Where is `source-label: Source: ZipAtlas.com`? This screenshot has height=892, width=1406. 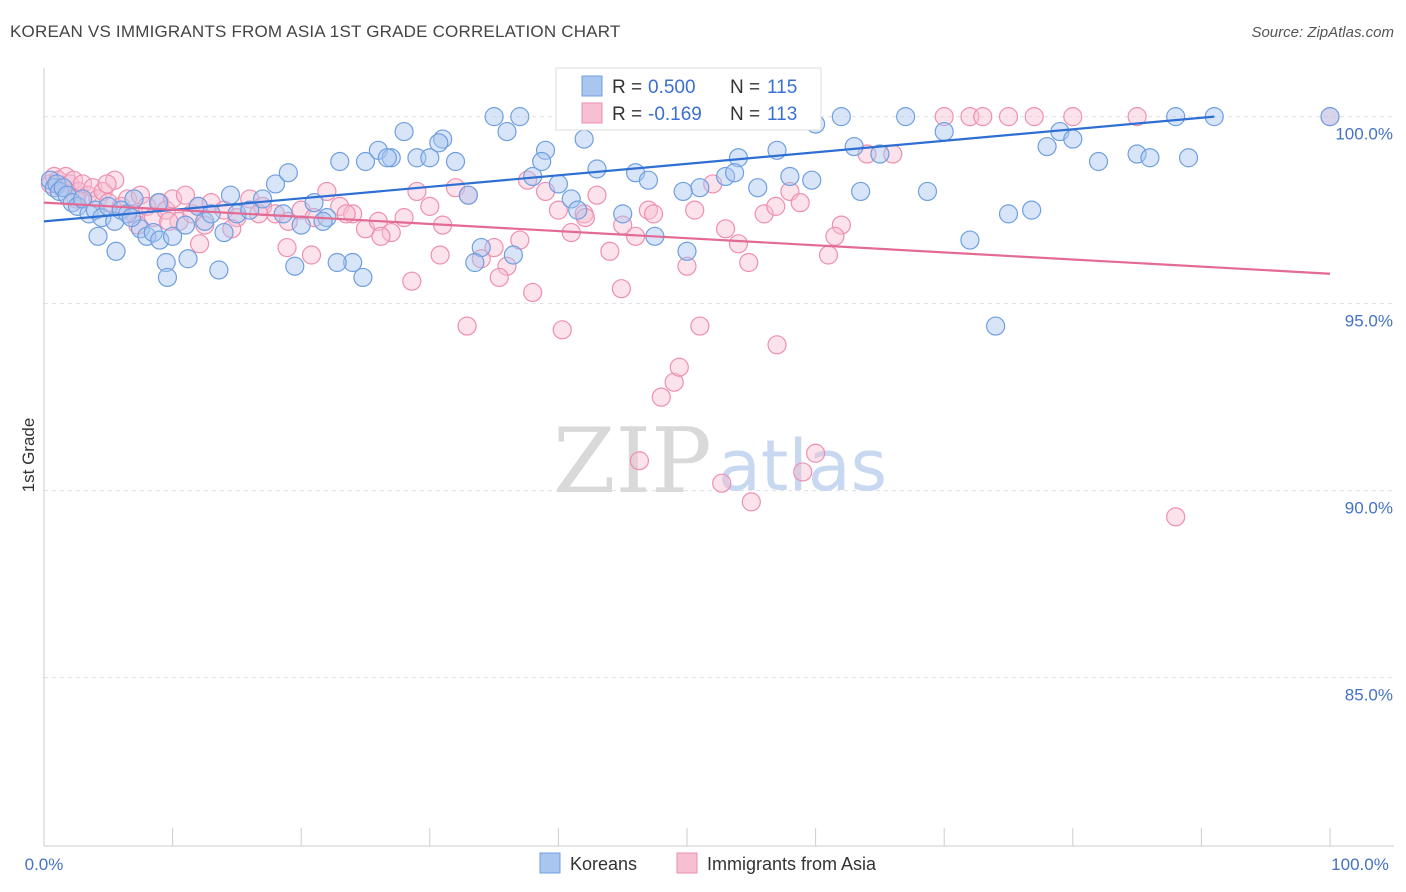
source-label: Source: ZipAtlas.com is located at coordinates (1322, 32).